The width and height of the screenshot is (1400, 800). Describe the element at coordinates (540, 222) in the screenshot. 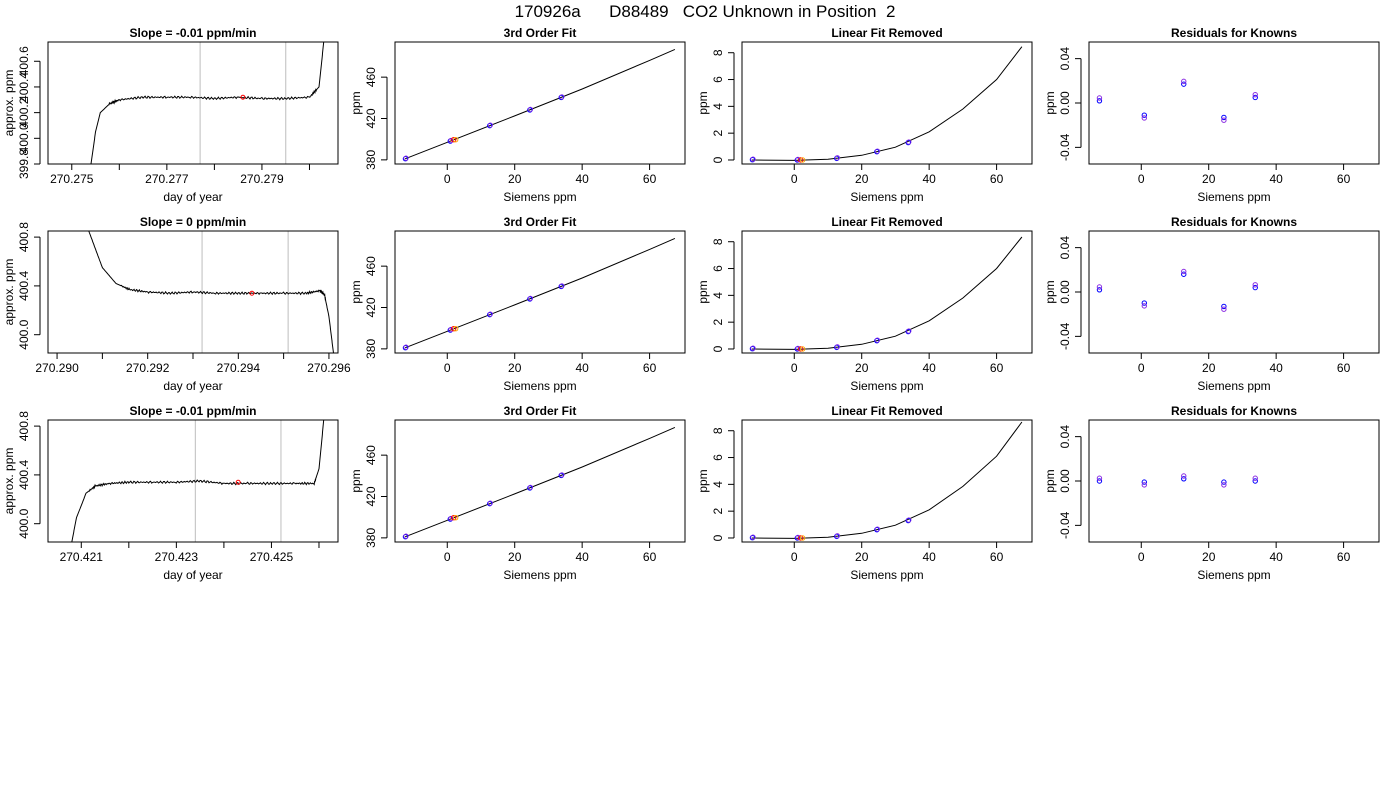

I see `panel-title: 3rd Order Fit` at that location.